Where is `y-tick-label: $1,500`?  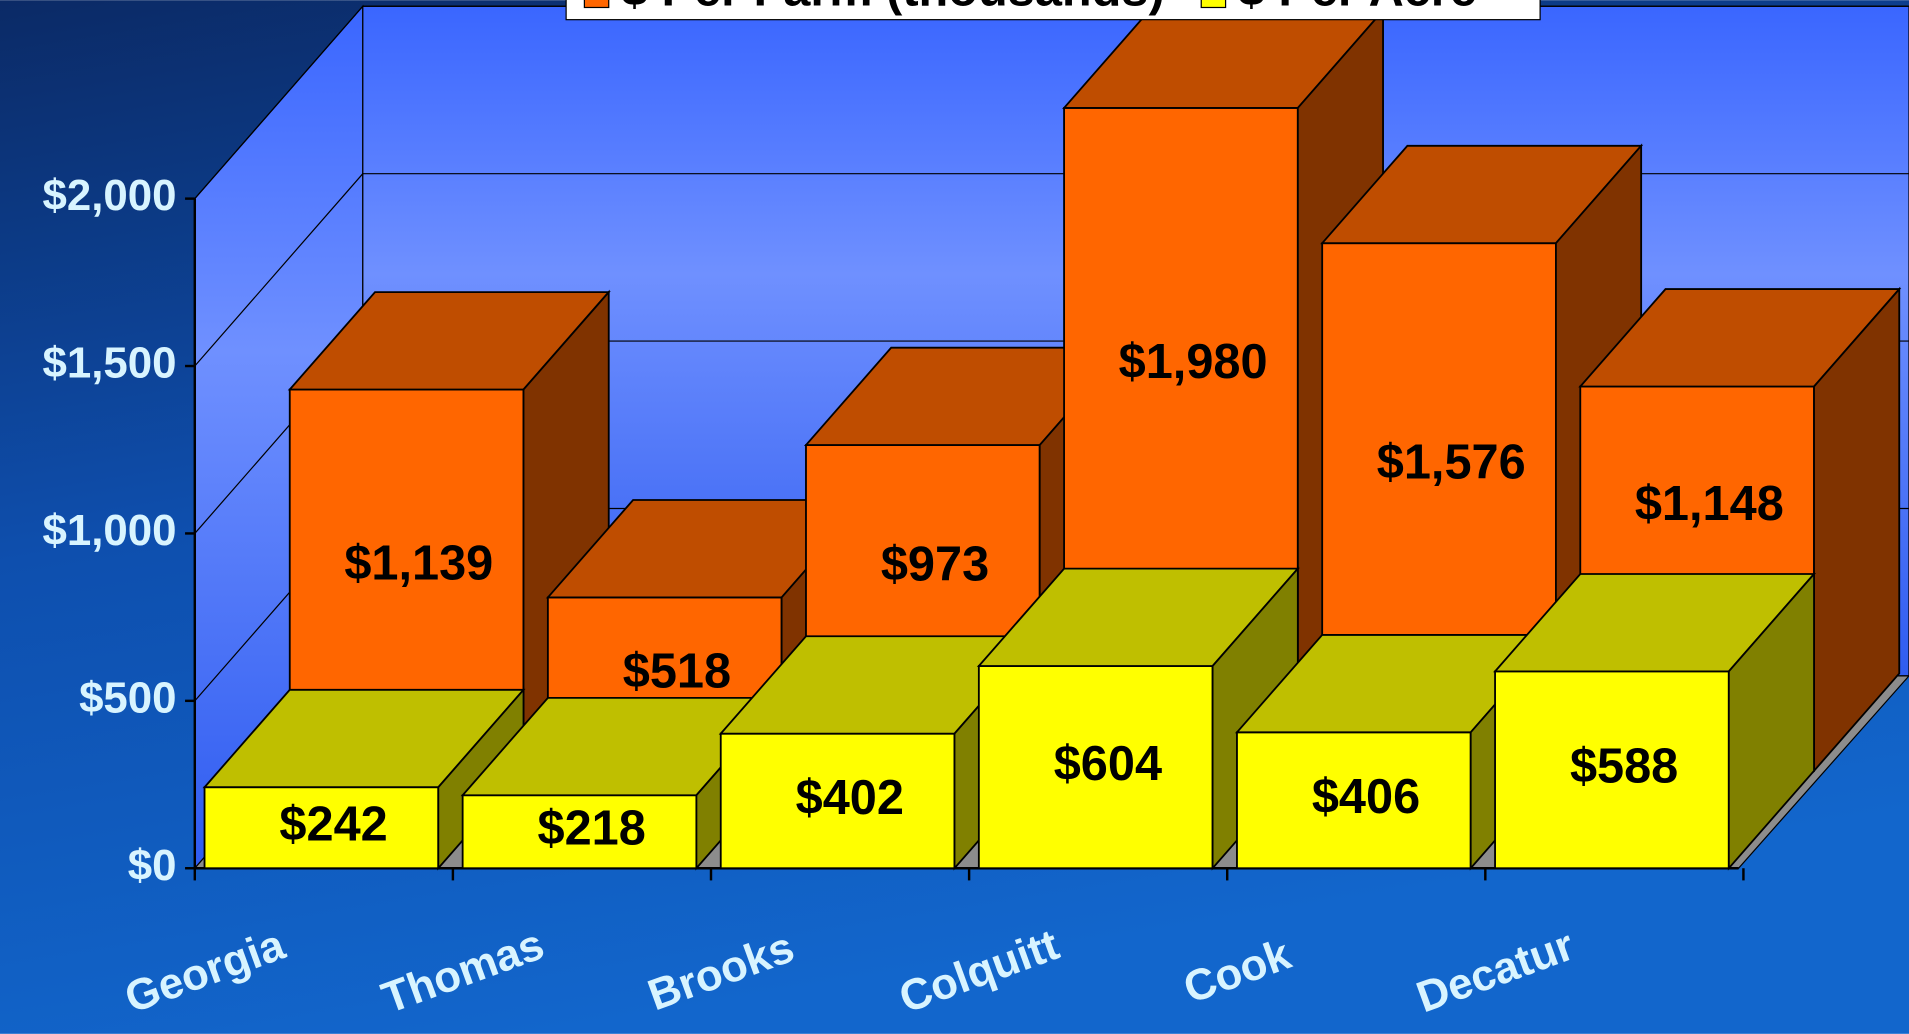 y-tick-label: $1,500 is located at coordinates (110, 363).